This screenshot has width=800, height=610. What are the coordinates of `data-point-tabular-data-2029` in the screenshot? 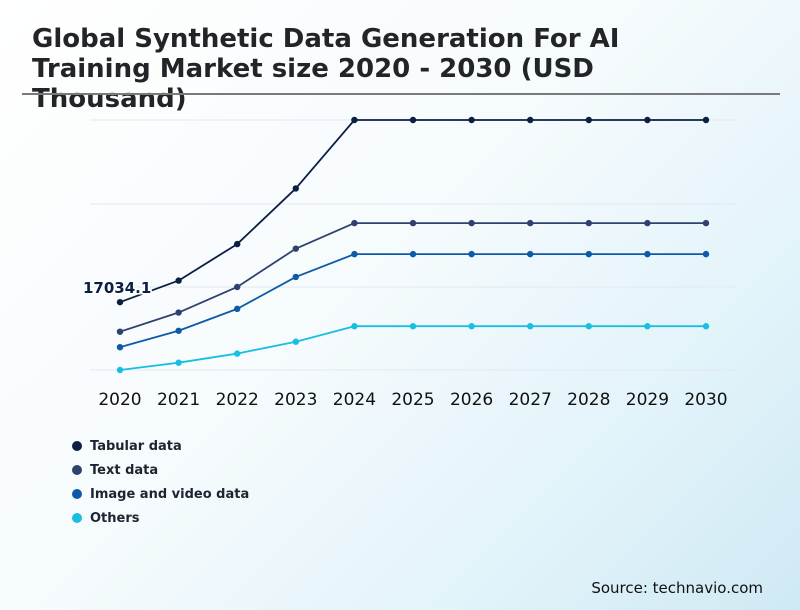 It's located at (647, 120).